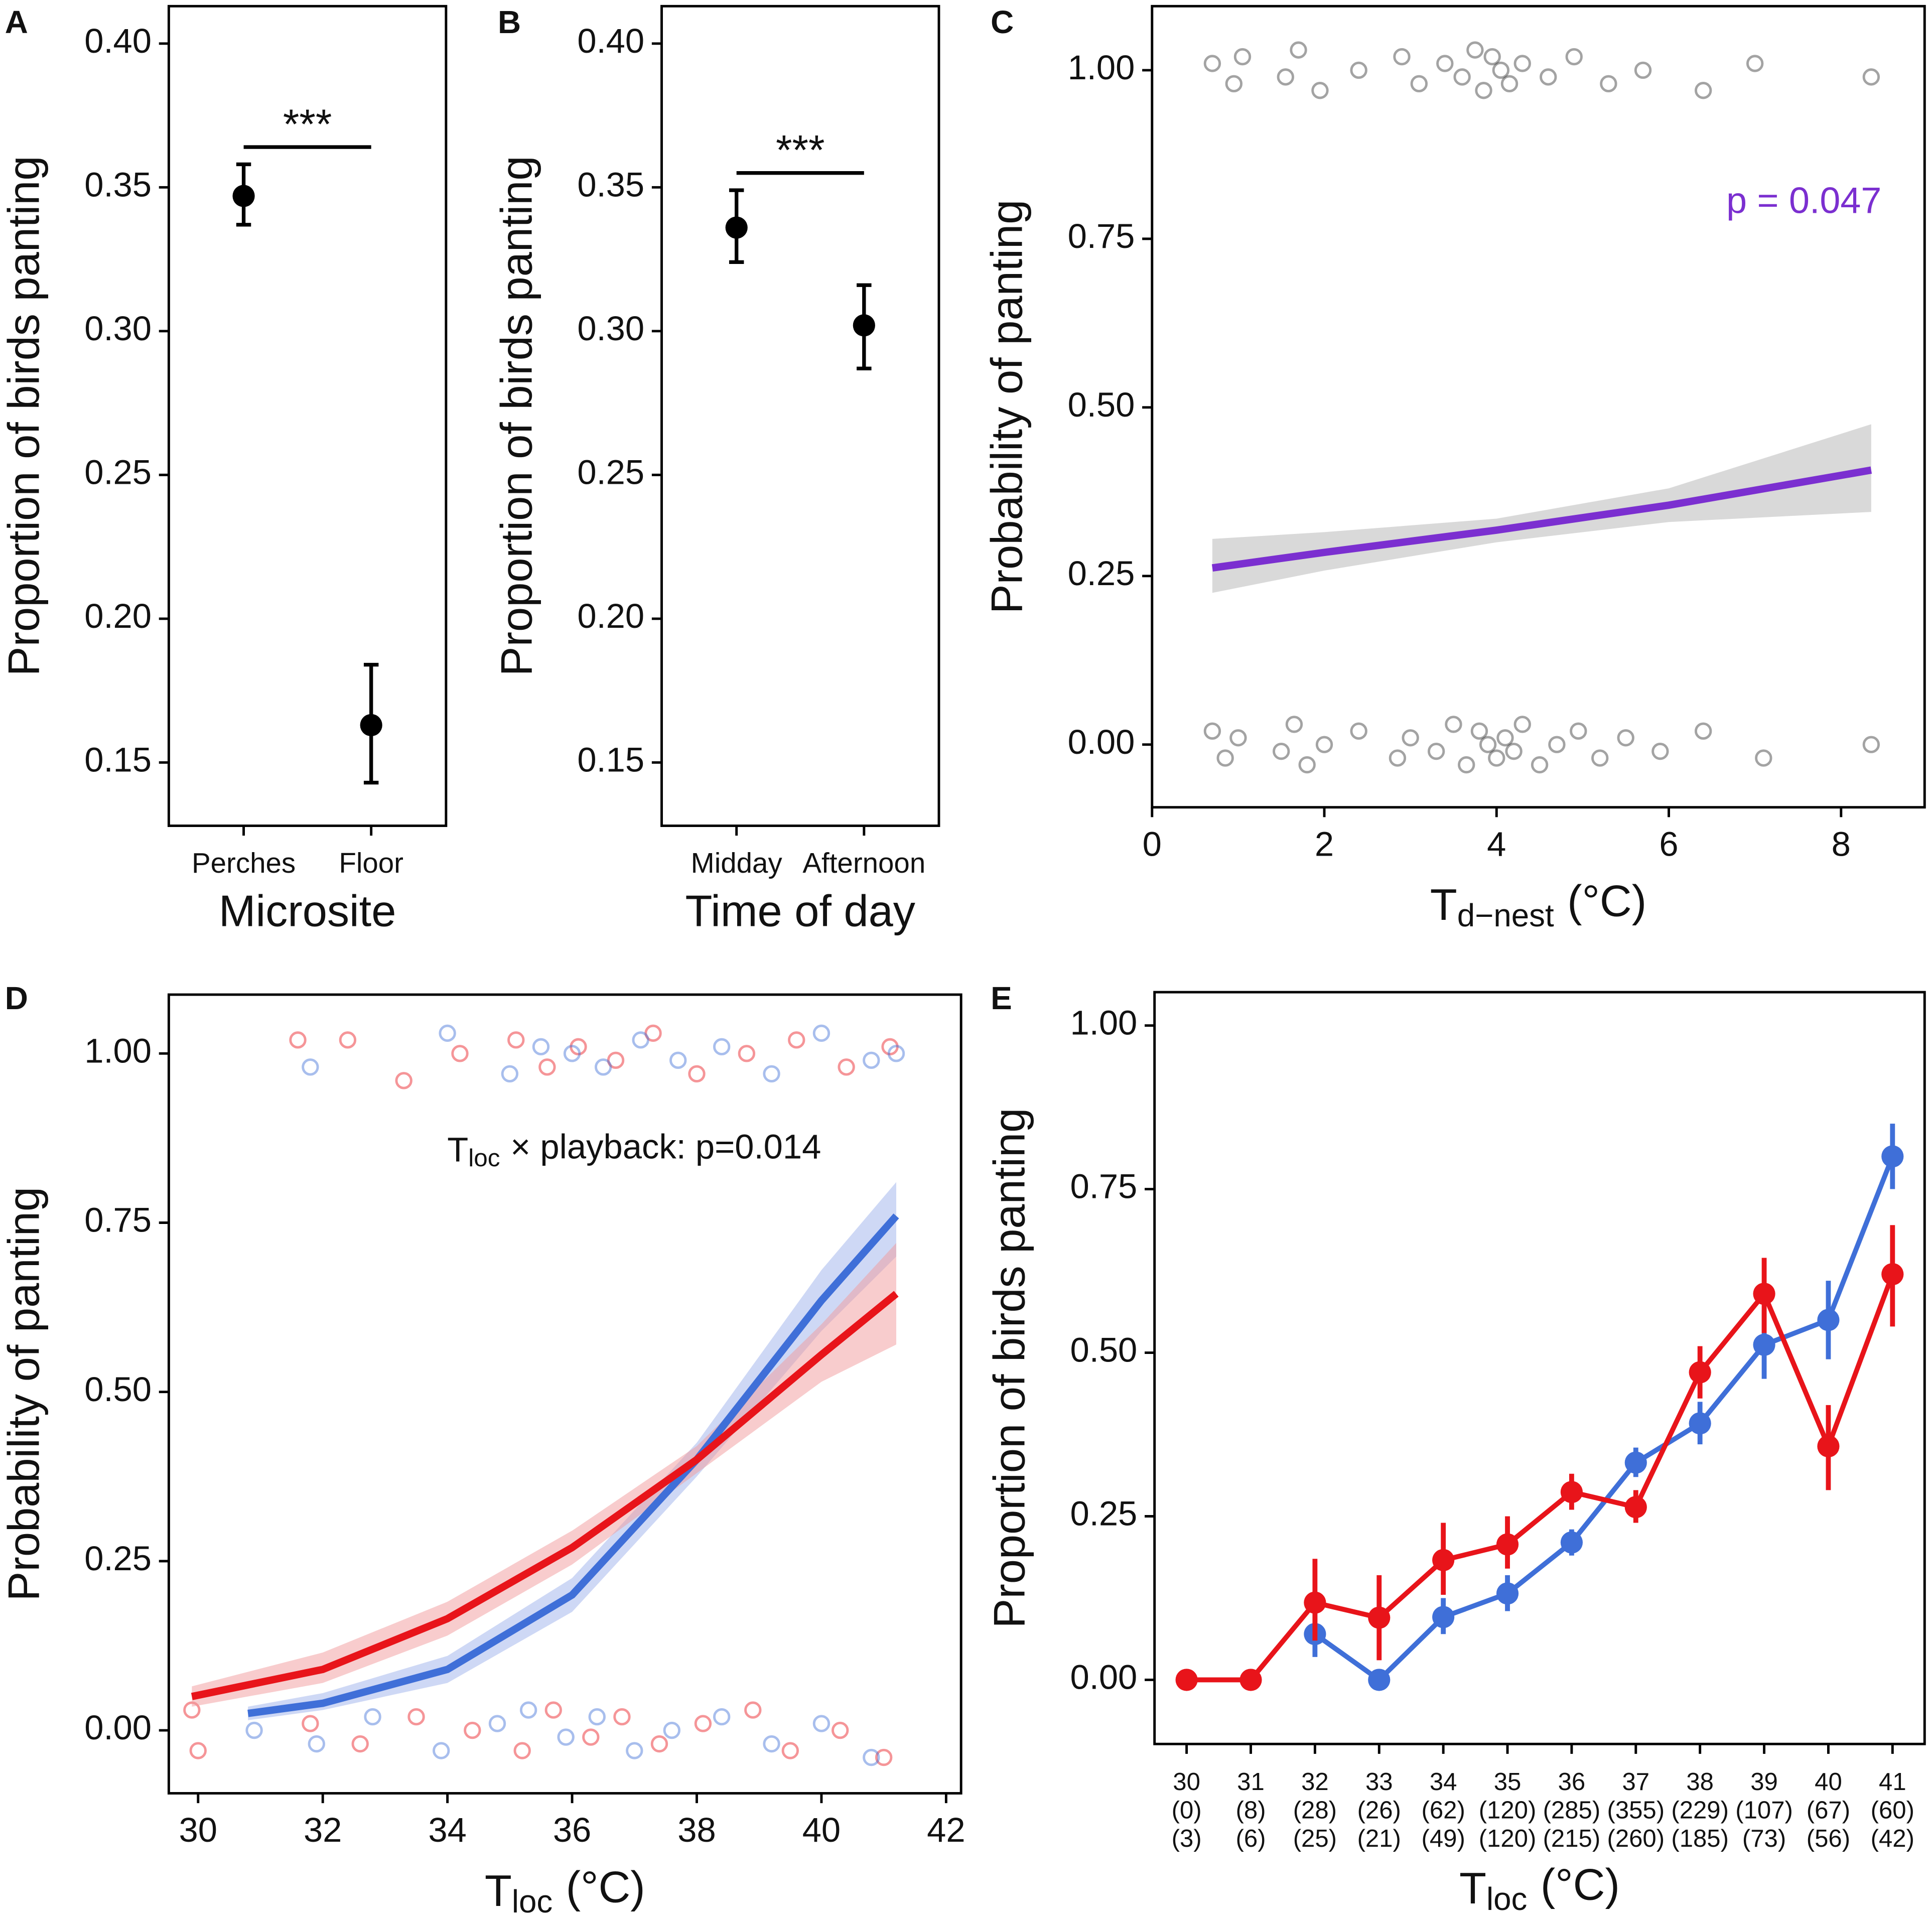  What do you see at coordinates (1572, 1810) in the screenshot?
I see `sample-size: (285)` at bounding box center [1572, 1810].